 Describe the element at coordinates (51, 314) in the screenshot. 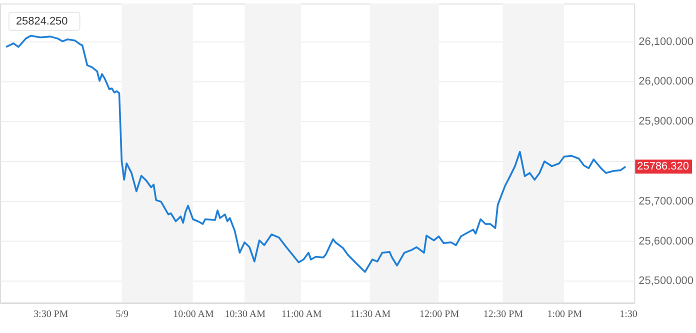

I see `x-tick-label: 3:30 PM` at that location.